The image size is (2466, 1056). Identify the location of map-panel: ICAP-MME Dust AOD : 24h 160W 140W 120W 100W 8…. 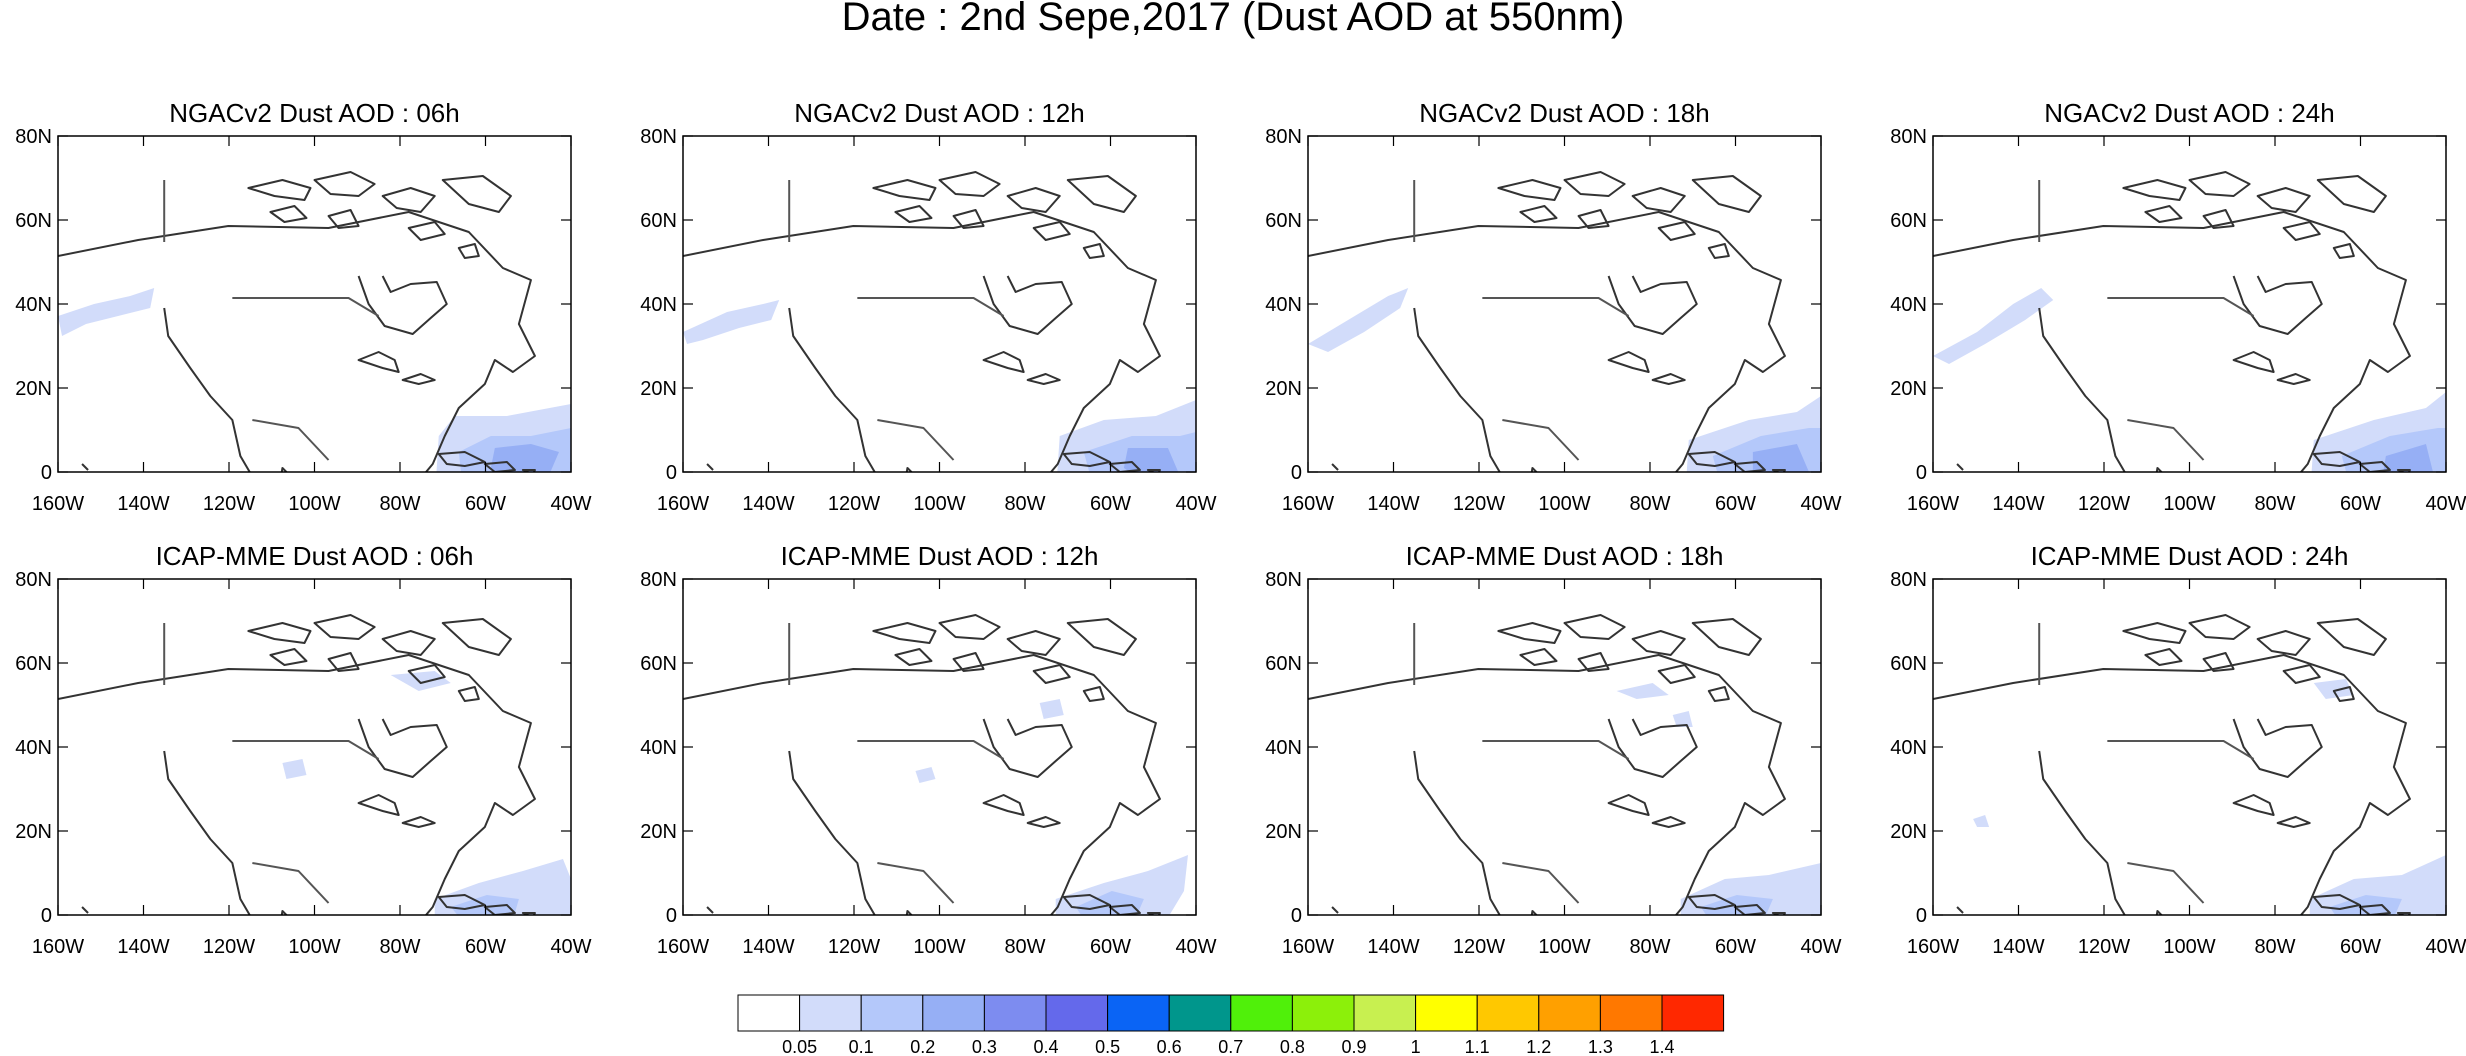
(2178, 749).